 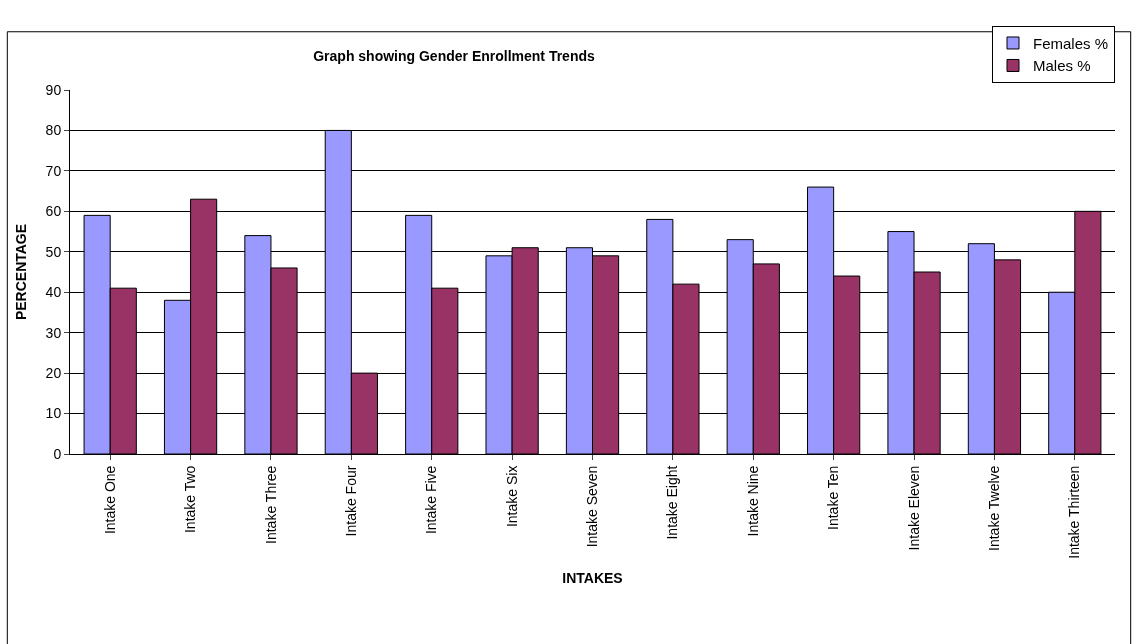 What do you see at coordinates (1071, 43) in the screenshot?
I see `legend-label: Females %` at bounding box center [1071, 43].